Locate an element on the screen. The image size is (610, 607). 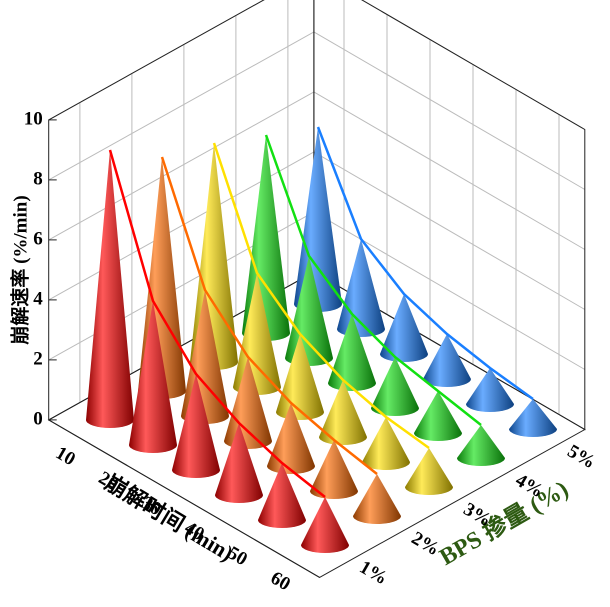
z-tick-label: 0 is located at coordinates (38, 418).